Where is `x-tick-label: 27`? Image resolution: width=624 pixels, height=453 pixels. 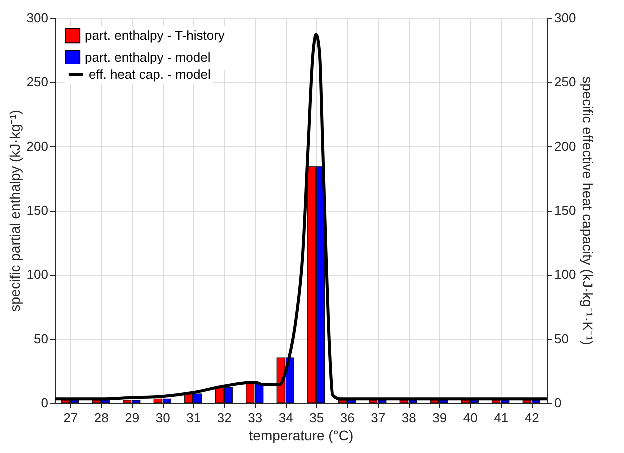 x-tick-label: 27 is located at coordinates (71, 418).